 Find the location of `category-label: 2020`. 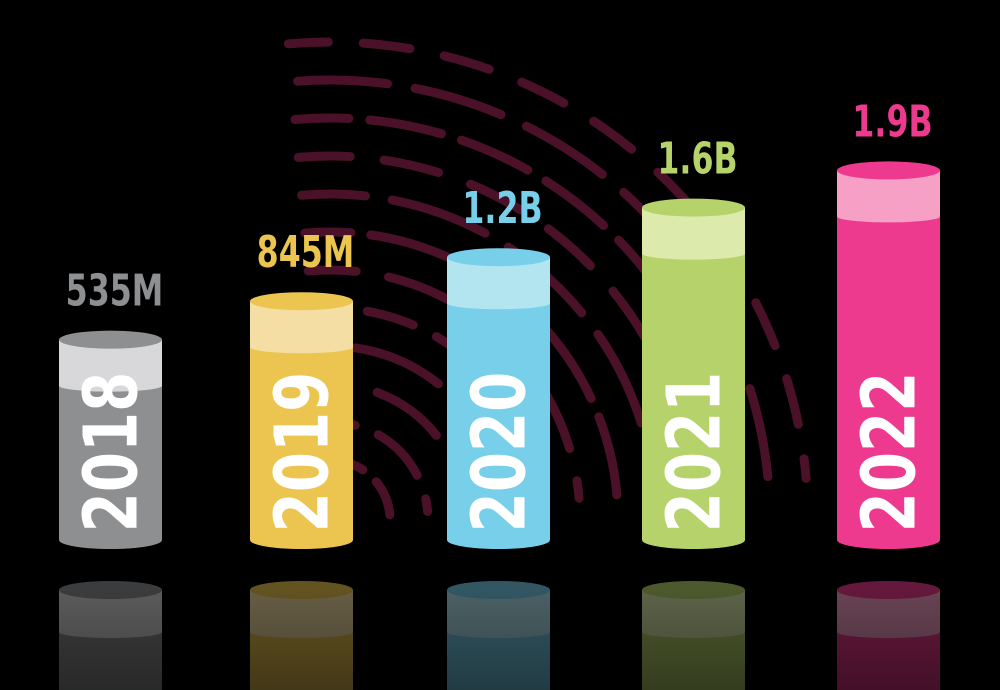

category-label: 2020 is located at coordinates (498, 452).